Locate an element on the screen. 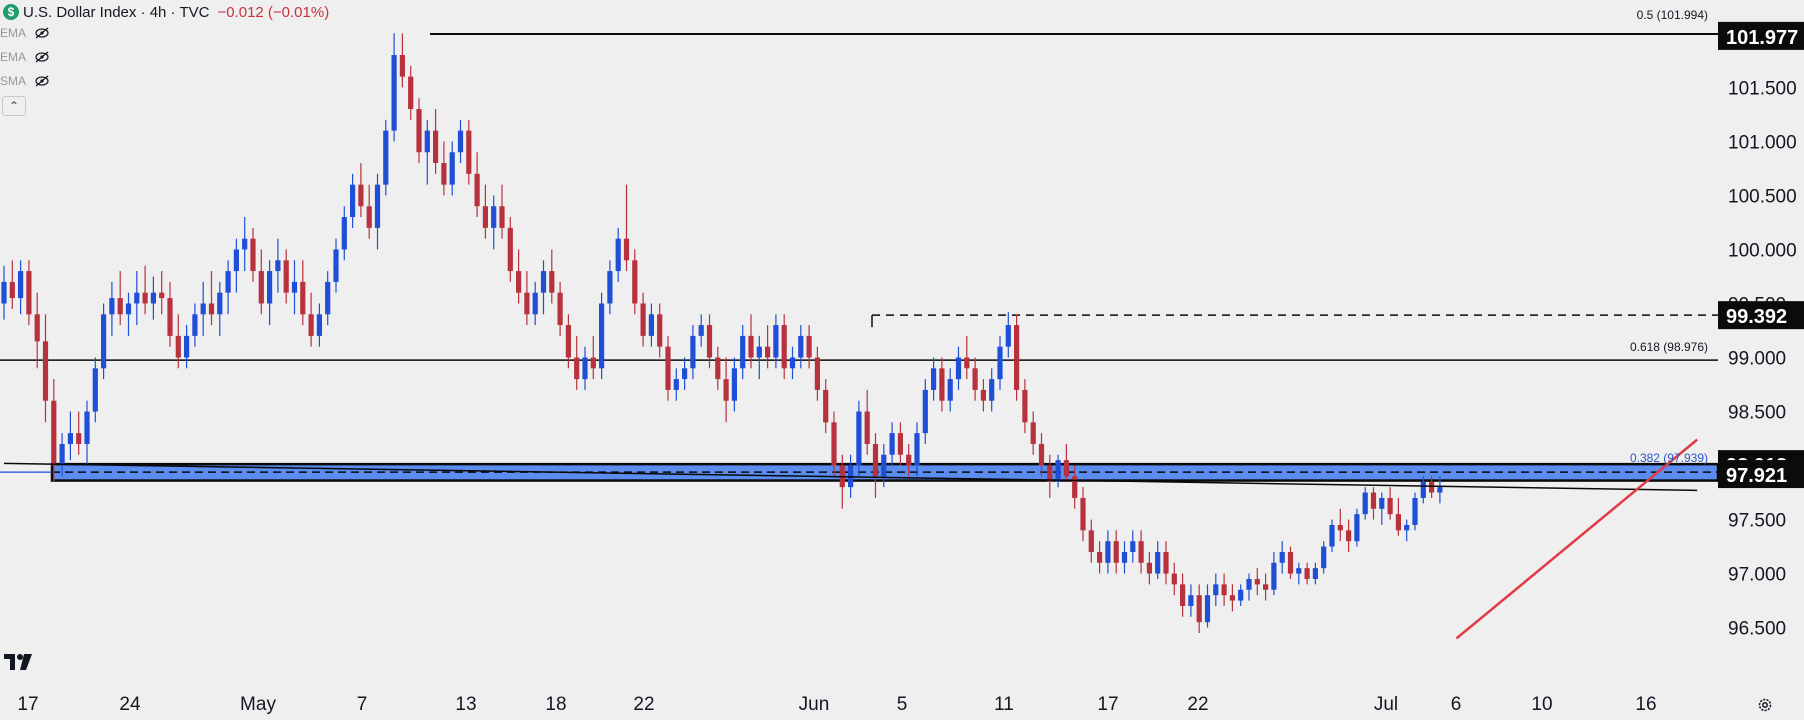 The width and height of the screenshot is (1804, 720). price-tick-label: 101.500 is located at coordinates (1762, 88).